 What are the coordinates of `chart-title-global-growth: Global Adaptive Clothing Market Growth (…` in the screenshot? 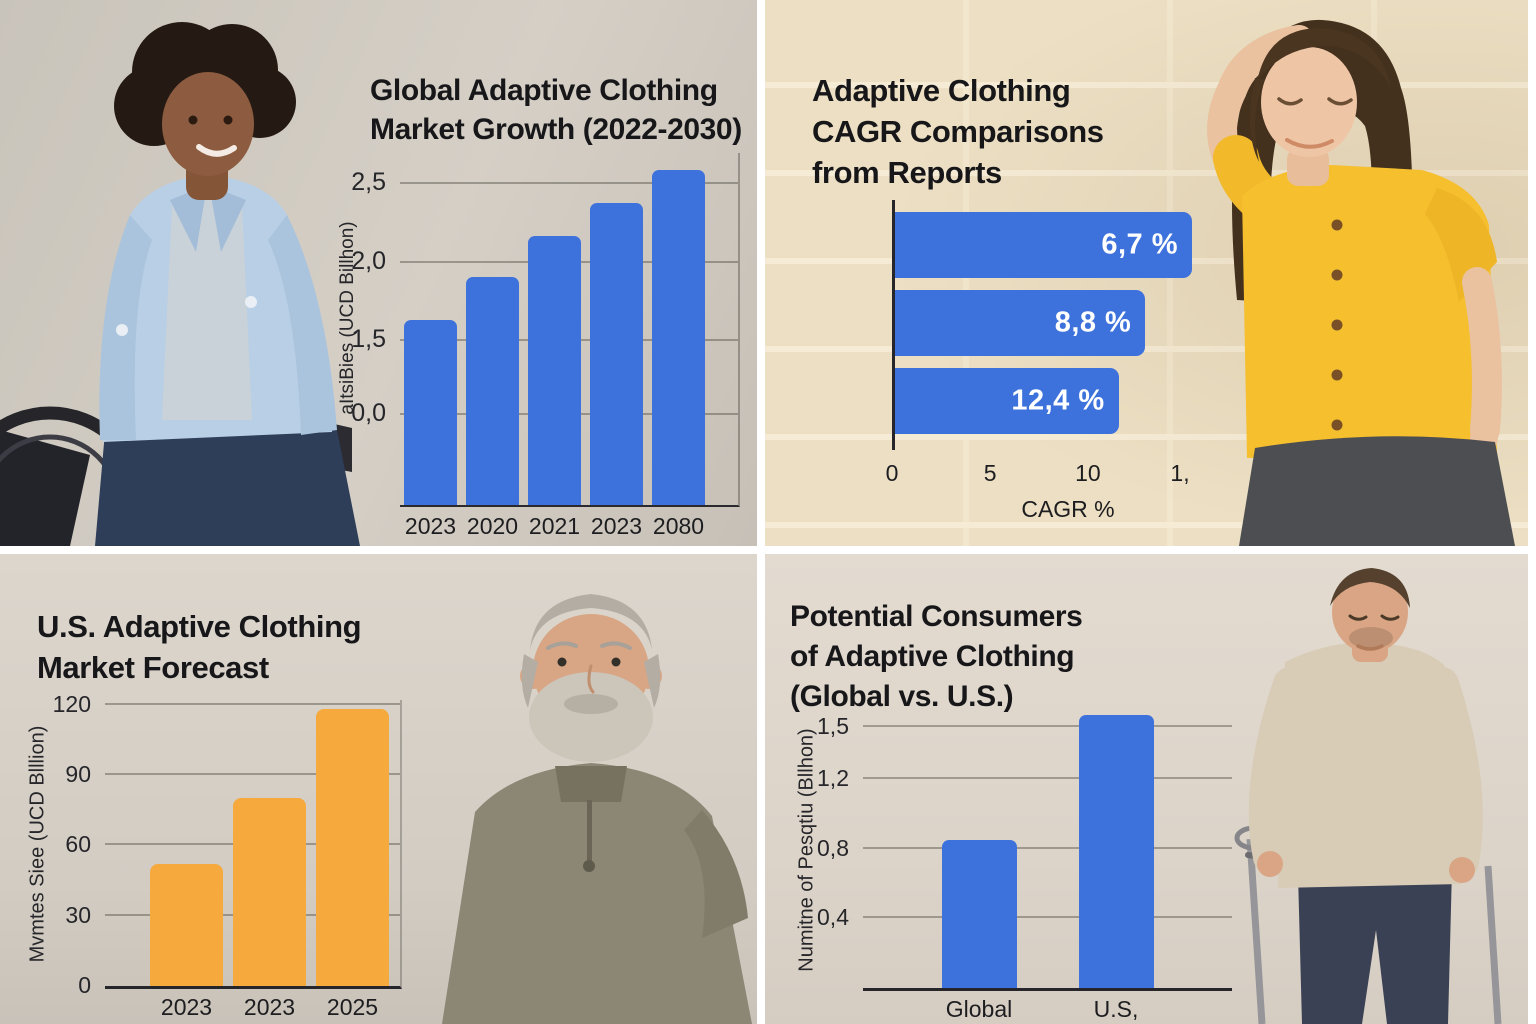 It's located at (556, 109).